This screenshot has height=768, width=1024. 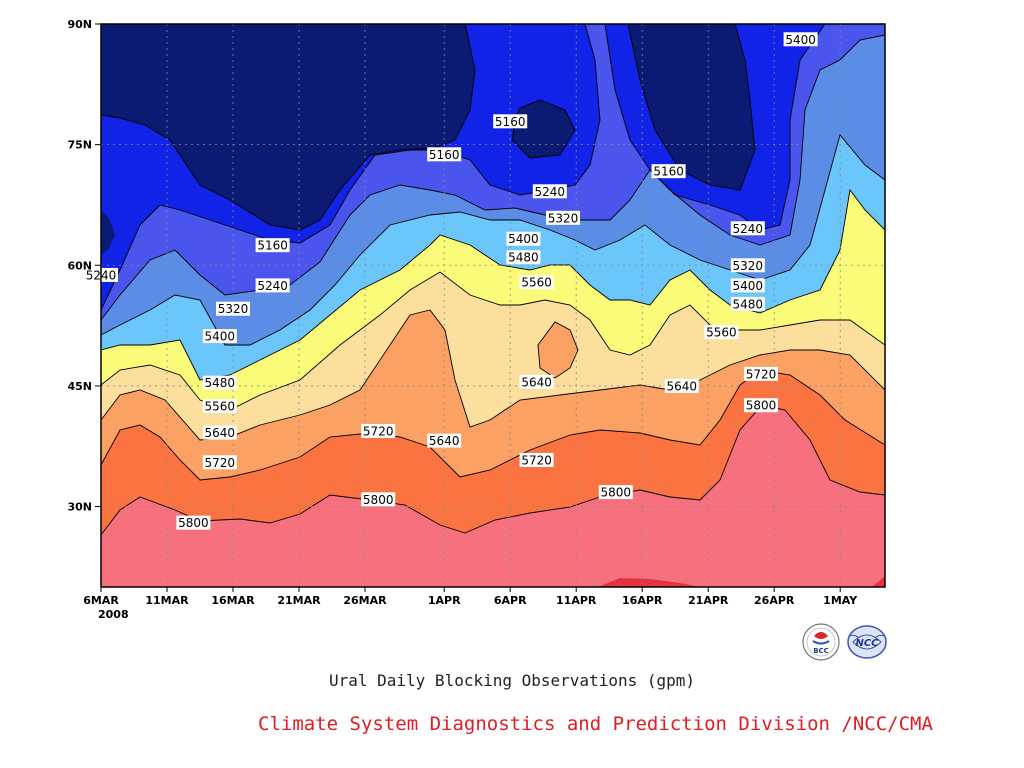 I want to click on contour-label-text: 5480, so click(x=220, y=383).